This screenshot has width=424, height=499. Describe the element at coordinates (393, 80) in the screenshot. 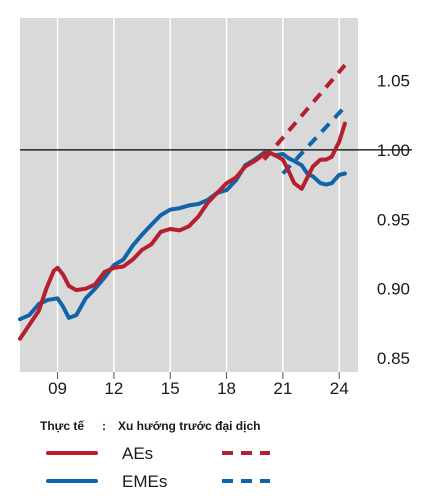

I see `y-tick-label-1-05: 1.05` at that location.